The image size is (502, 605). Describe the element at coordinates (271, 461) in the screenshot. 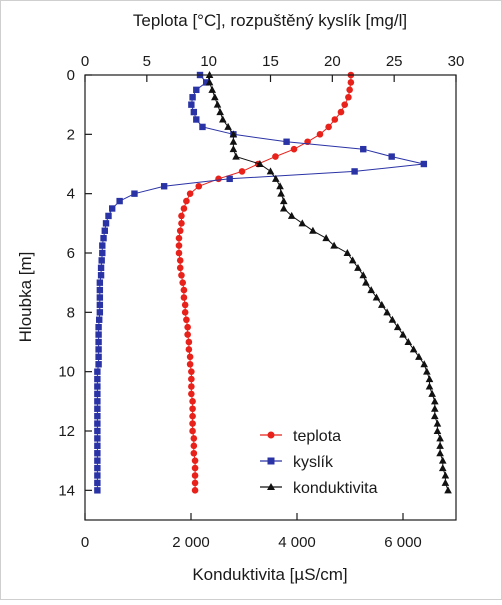

I see `legend-marker-kyslik` at that location.